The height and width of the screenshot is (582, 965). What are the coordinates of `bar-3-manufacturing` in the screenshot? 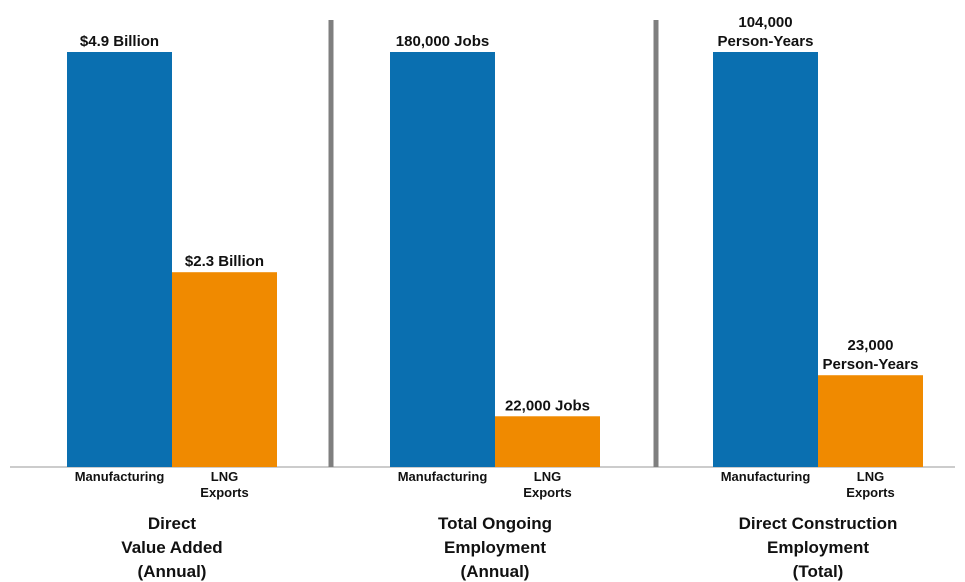 It's located at (765, 259).